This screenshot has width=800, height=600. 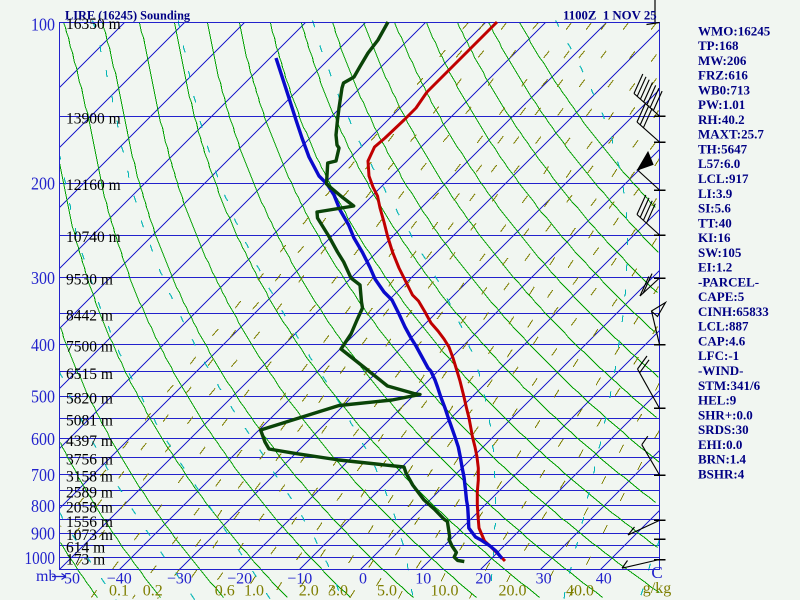 I want to click on svg-text: MW:206, so click(x=722, y=60).